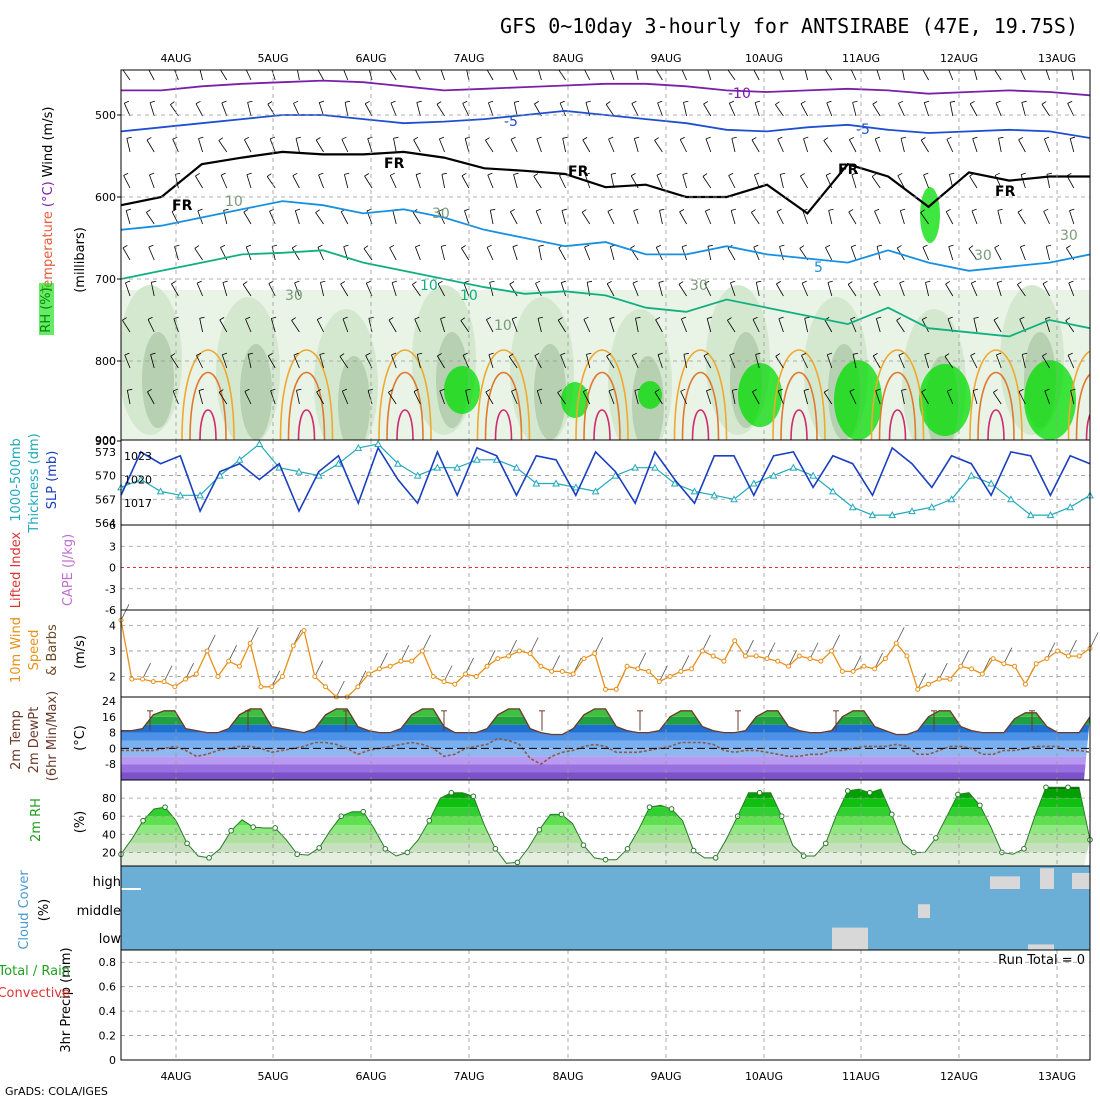 This screenshot has width=1100, height=1100. Describe the element at coordinates (52, 736) in the screenshot. I see `y-axis-label-part: (6hr Min/Max)` at that location.